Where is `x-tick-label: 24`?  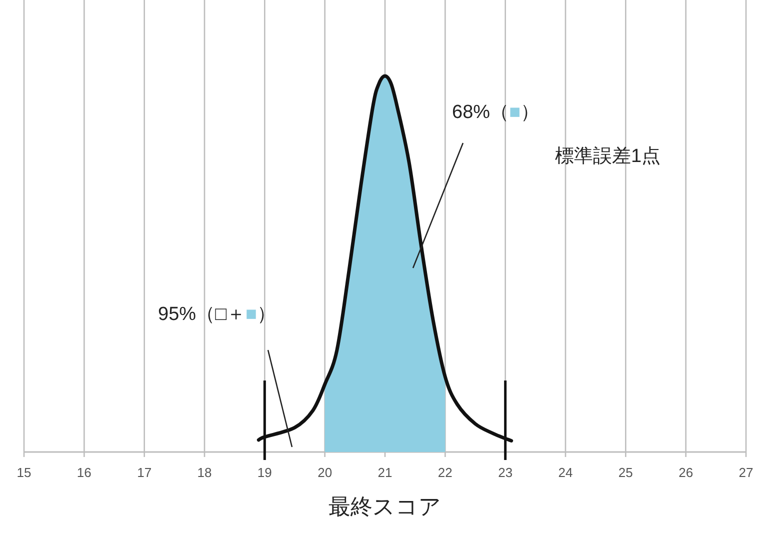 x-tick-label: 24 is located at coordinates (565, 472).